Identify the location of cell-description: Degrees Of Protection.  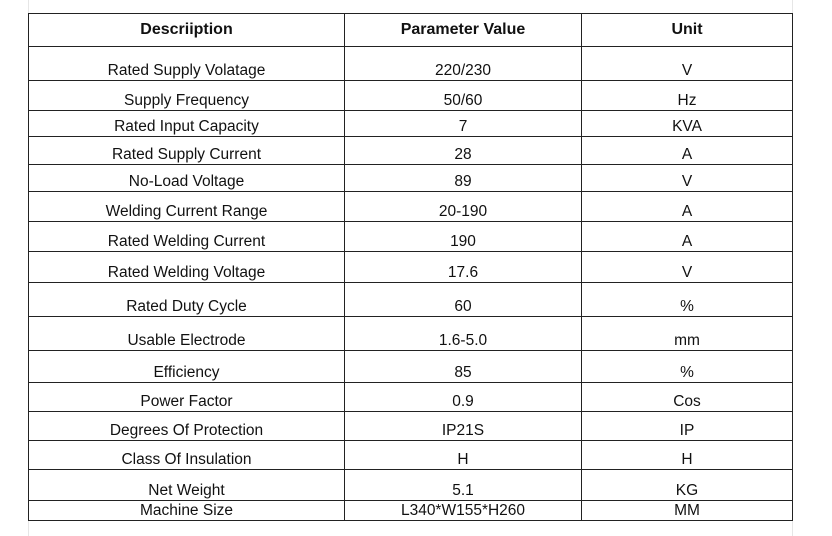
(186, 426).